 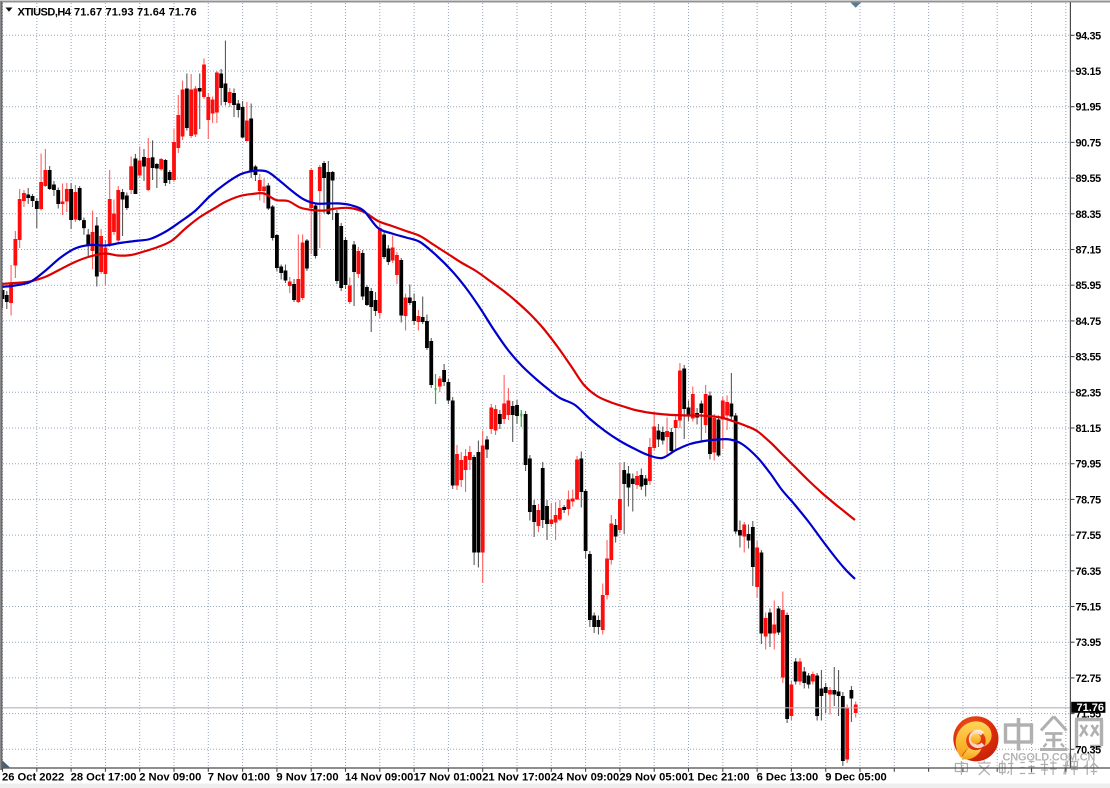 I want to click on svg-text: 24 Nov 09:00, so click(x=585, y=778).